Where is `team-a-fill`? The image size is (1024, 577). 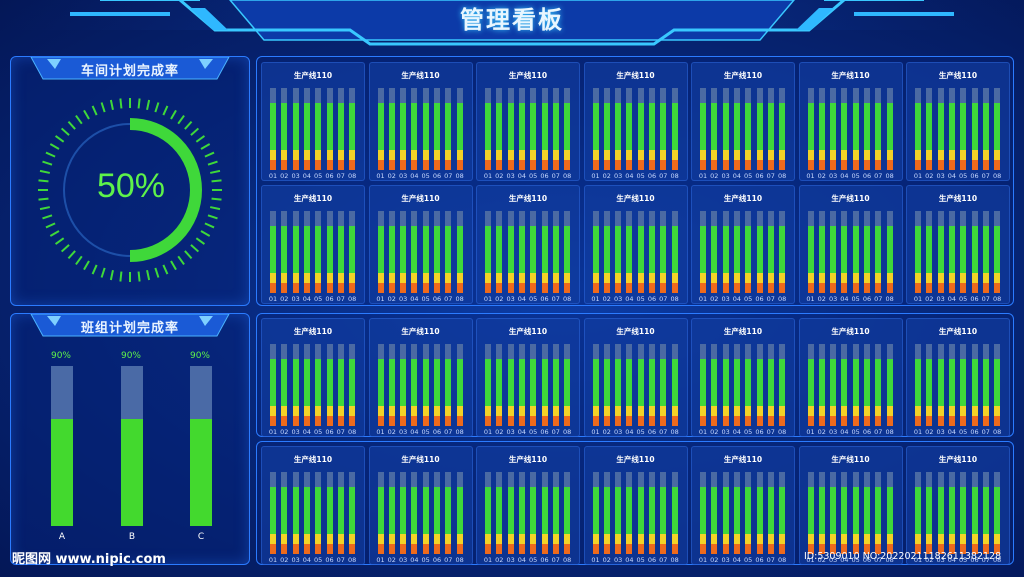 team-a-fill is located at coordinates (62, 472).